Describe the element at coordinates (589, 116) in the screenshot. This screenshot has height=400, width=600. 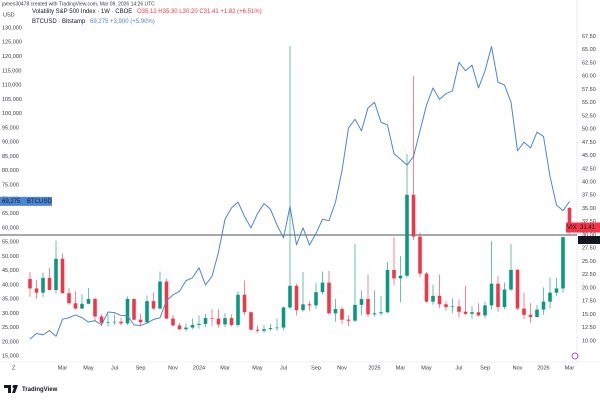
I see `y2-tick-label: 52.50` at that location.